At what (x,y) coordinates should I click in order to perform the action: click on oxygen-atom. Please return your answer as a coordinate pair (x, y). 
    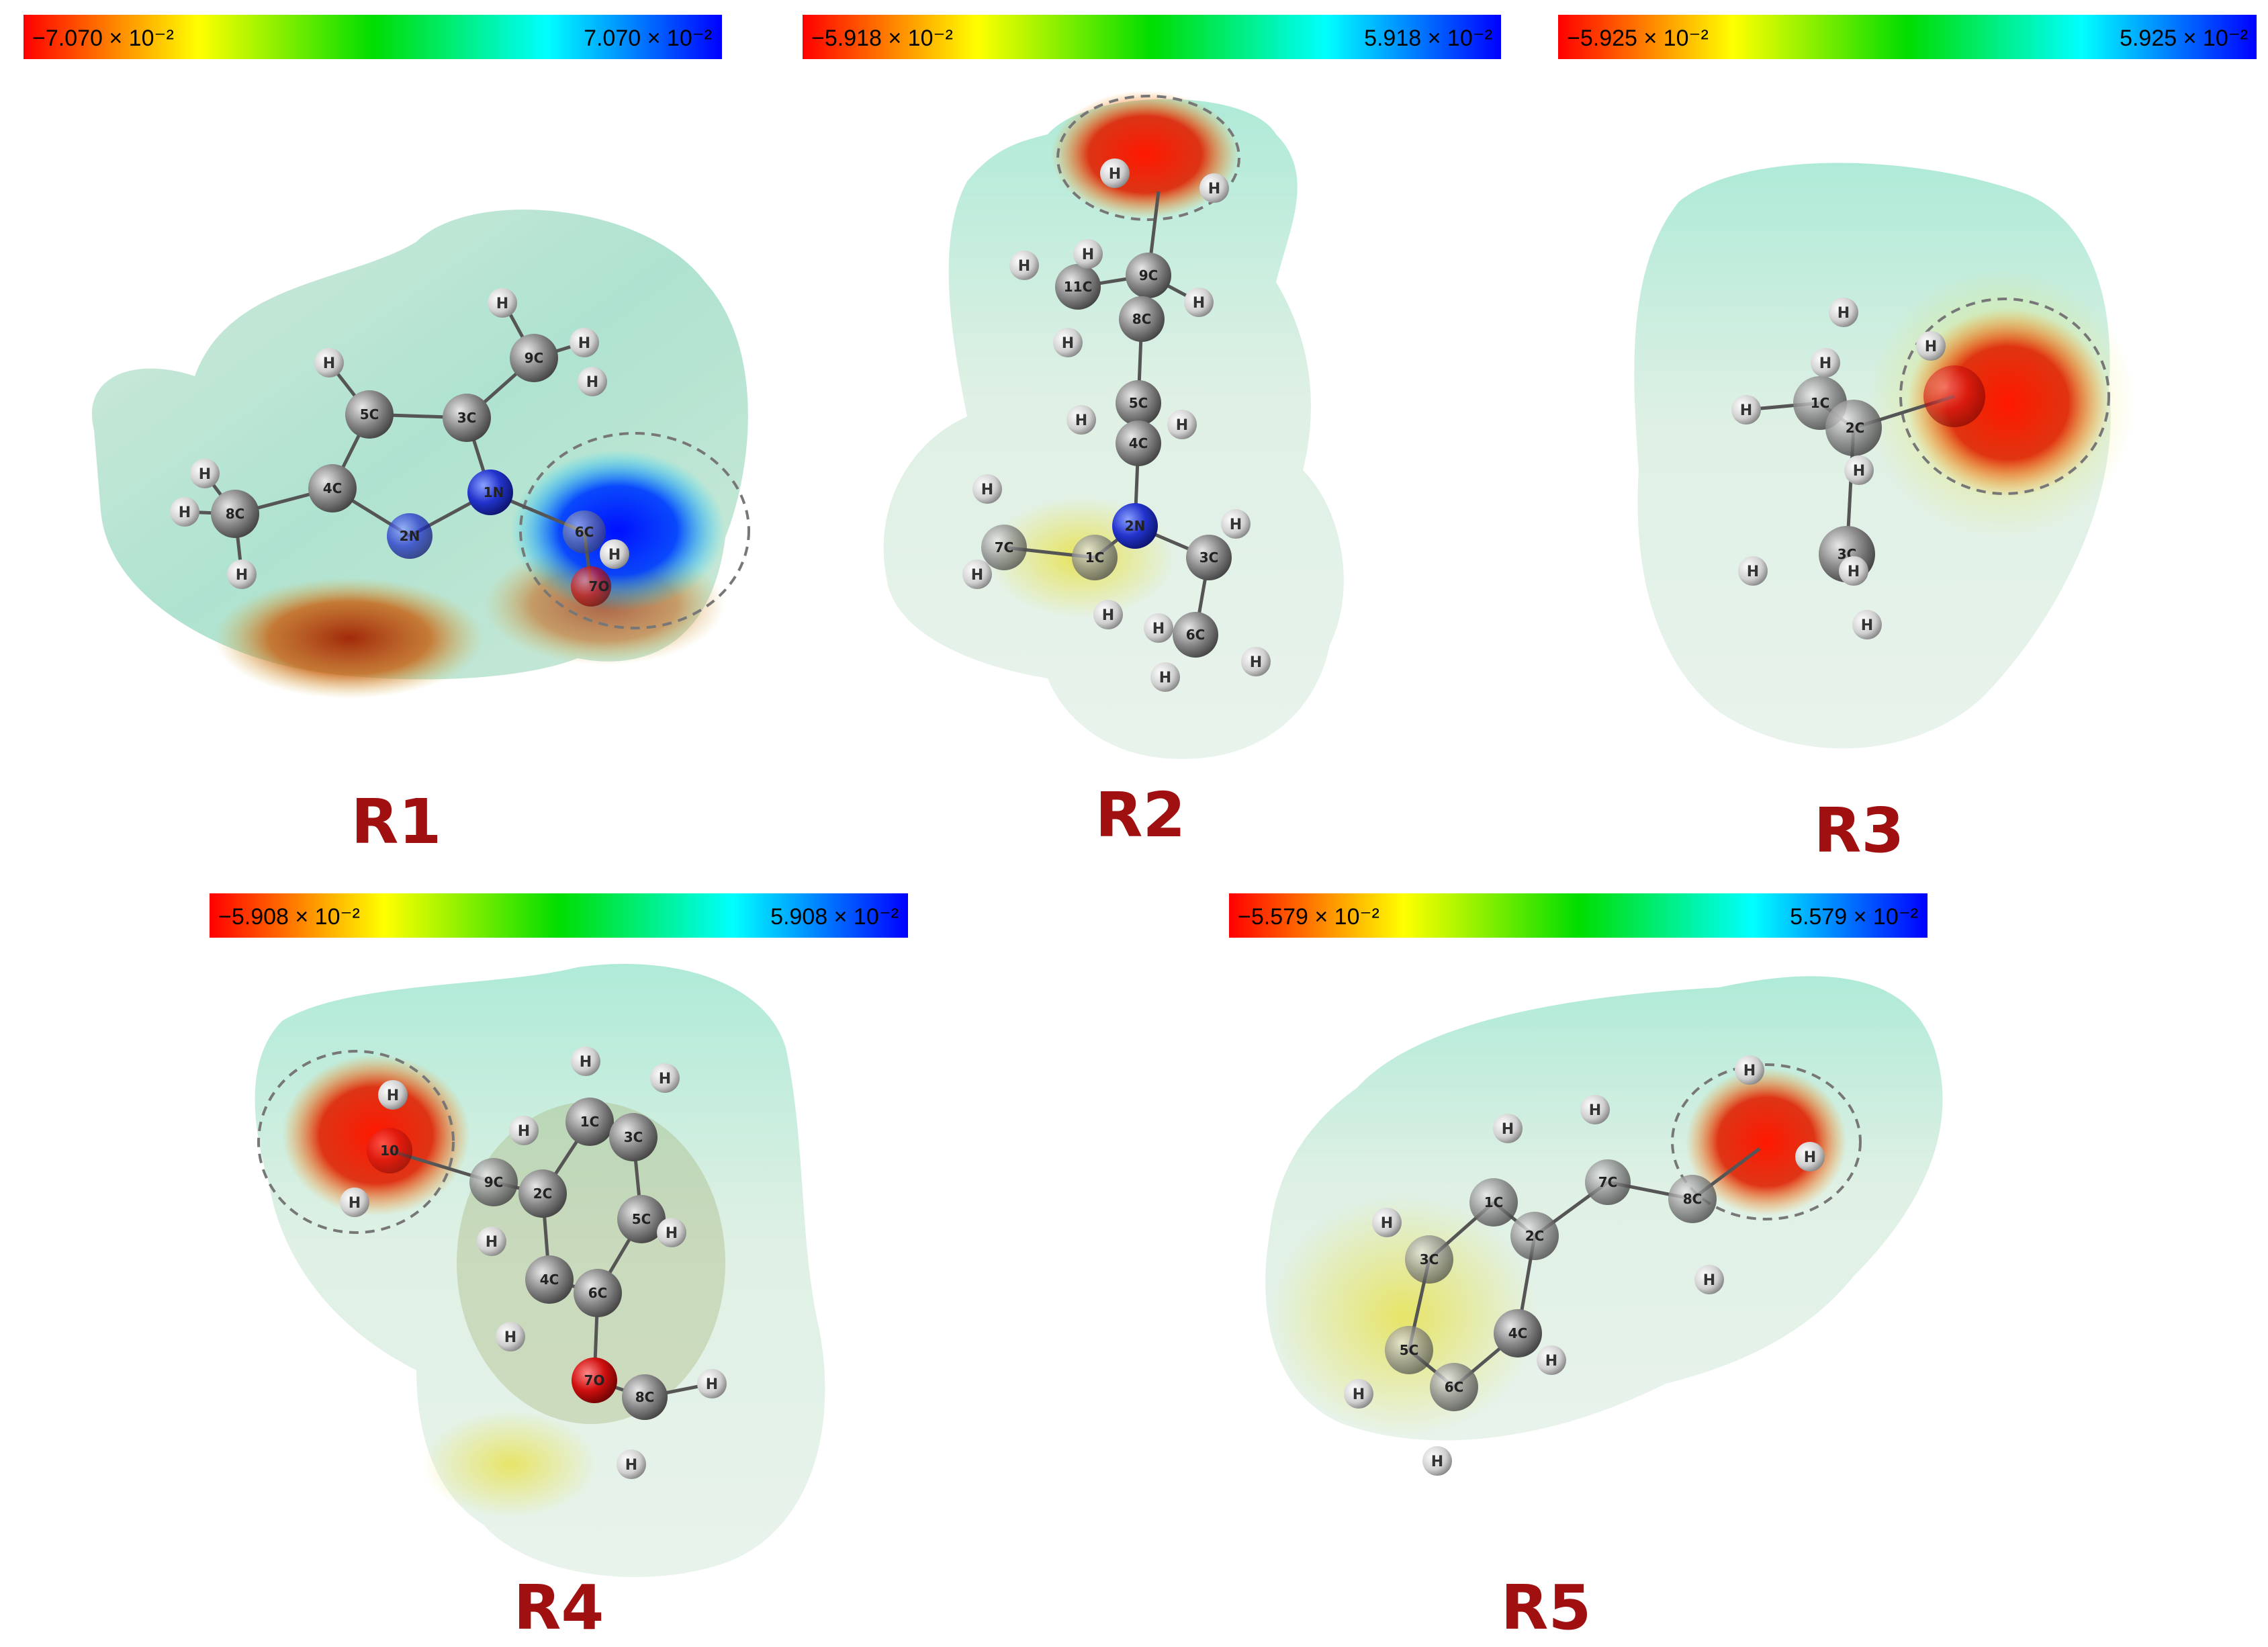
    Looking at the image, I should click on (1954, 396).